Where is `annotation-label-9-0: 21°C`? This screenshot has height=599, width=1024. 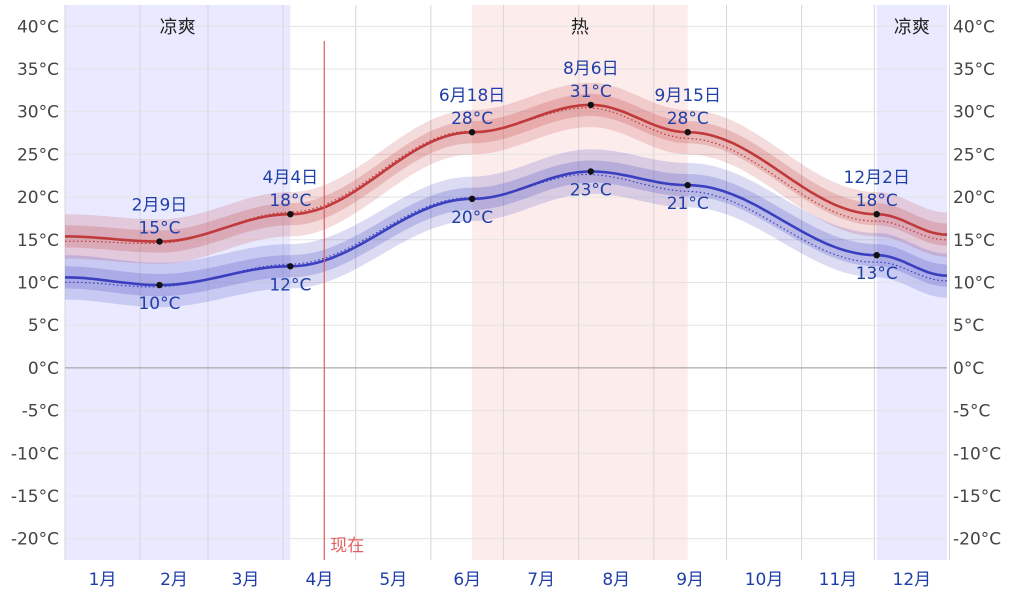
annotation-label-9-0: 21°C is located at coordinates (688, 204).